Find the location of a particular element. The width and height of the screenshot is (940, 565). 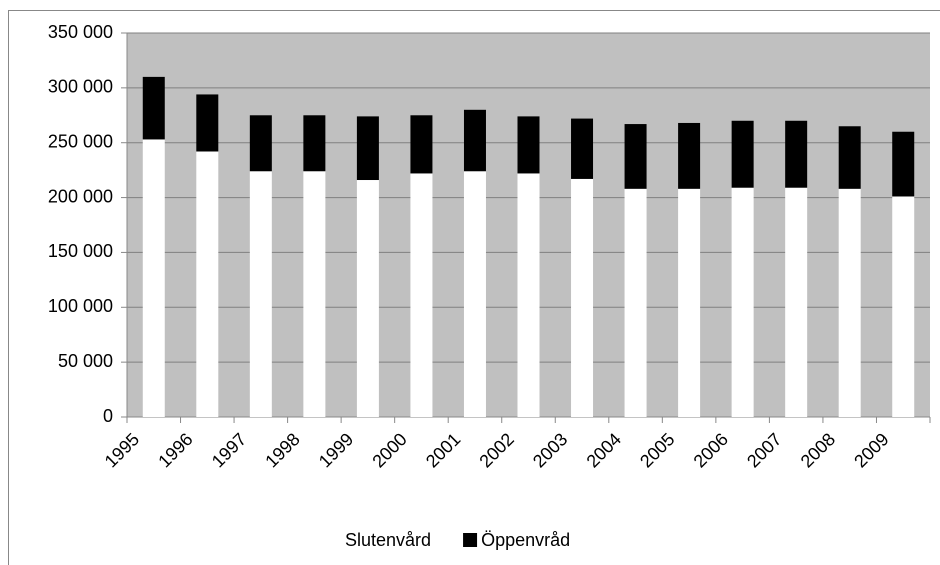

y-tick-label: 150 000 is located at coordinates (80, 251).